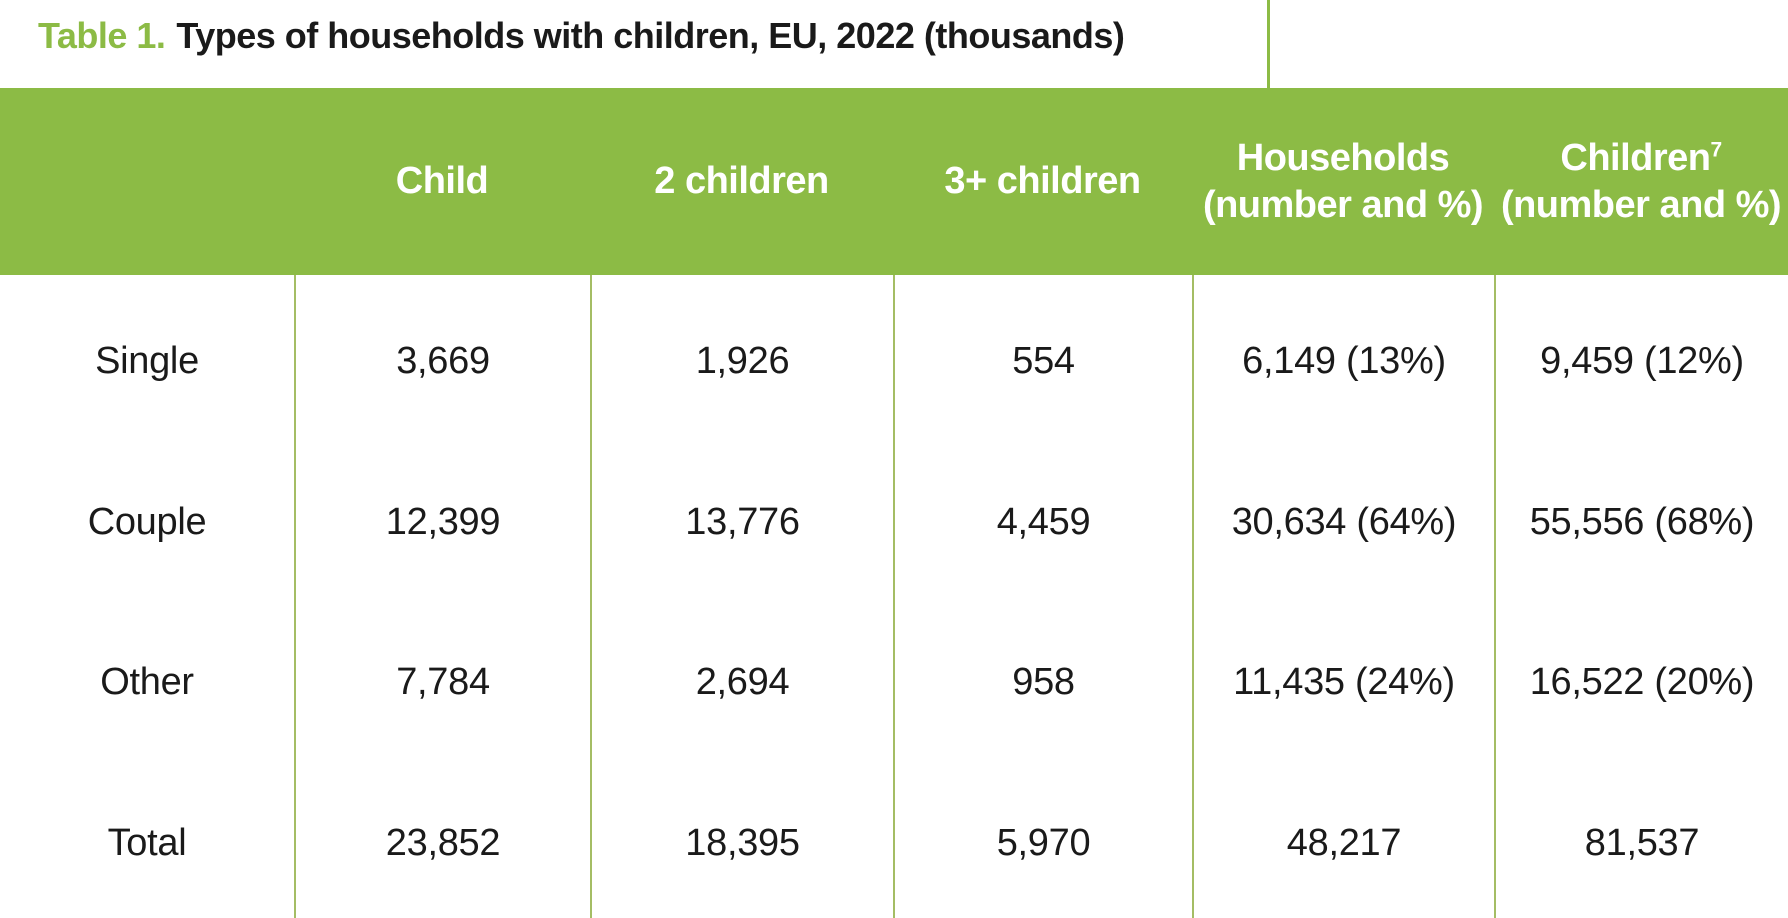  Describe the element at coordinates (741, 677) in the screenshot. I see `table-cell: 2,694` at that location.